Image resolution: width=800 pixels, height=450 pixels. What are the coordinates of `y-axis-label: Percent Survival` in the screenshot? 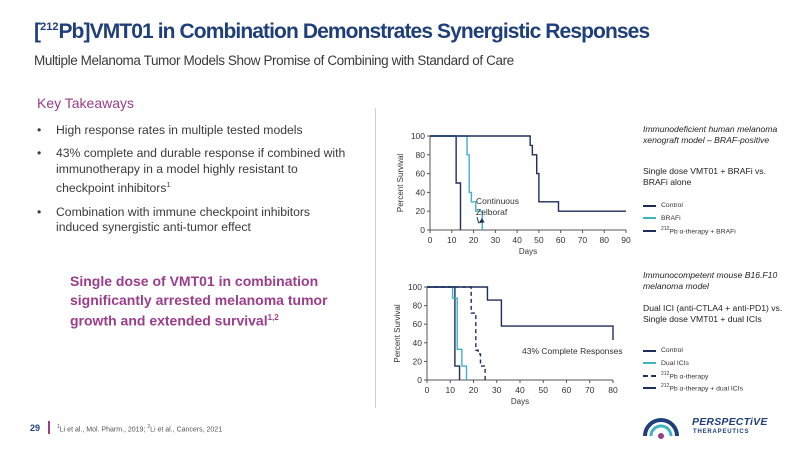 It's located at (397, 333).